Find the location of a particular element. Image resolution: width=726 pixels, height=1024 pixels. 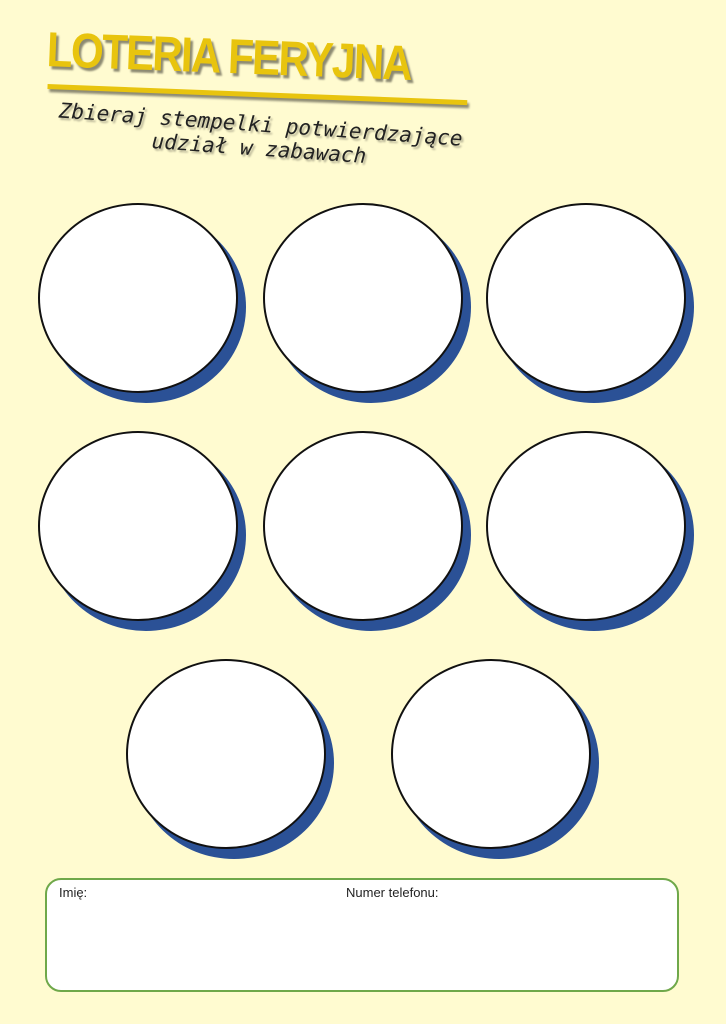

name-label: Imię: is located at coordinates (73, 892).